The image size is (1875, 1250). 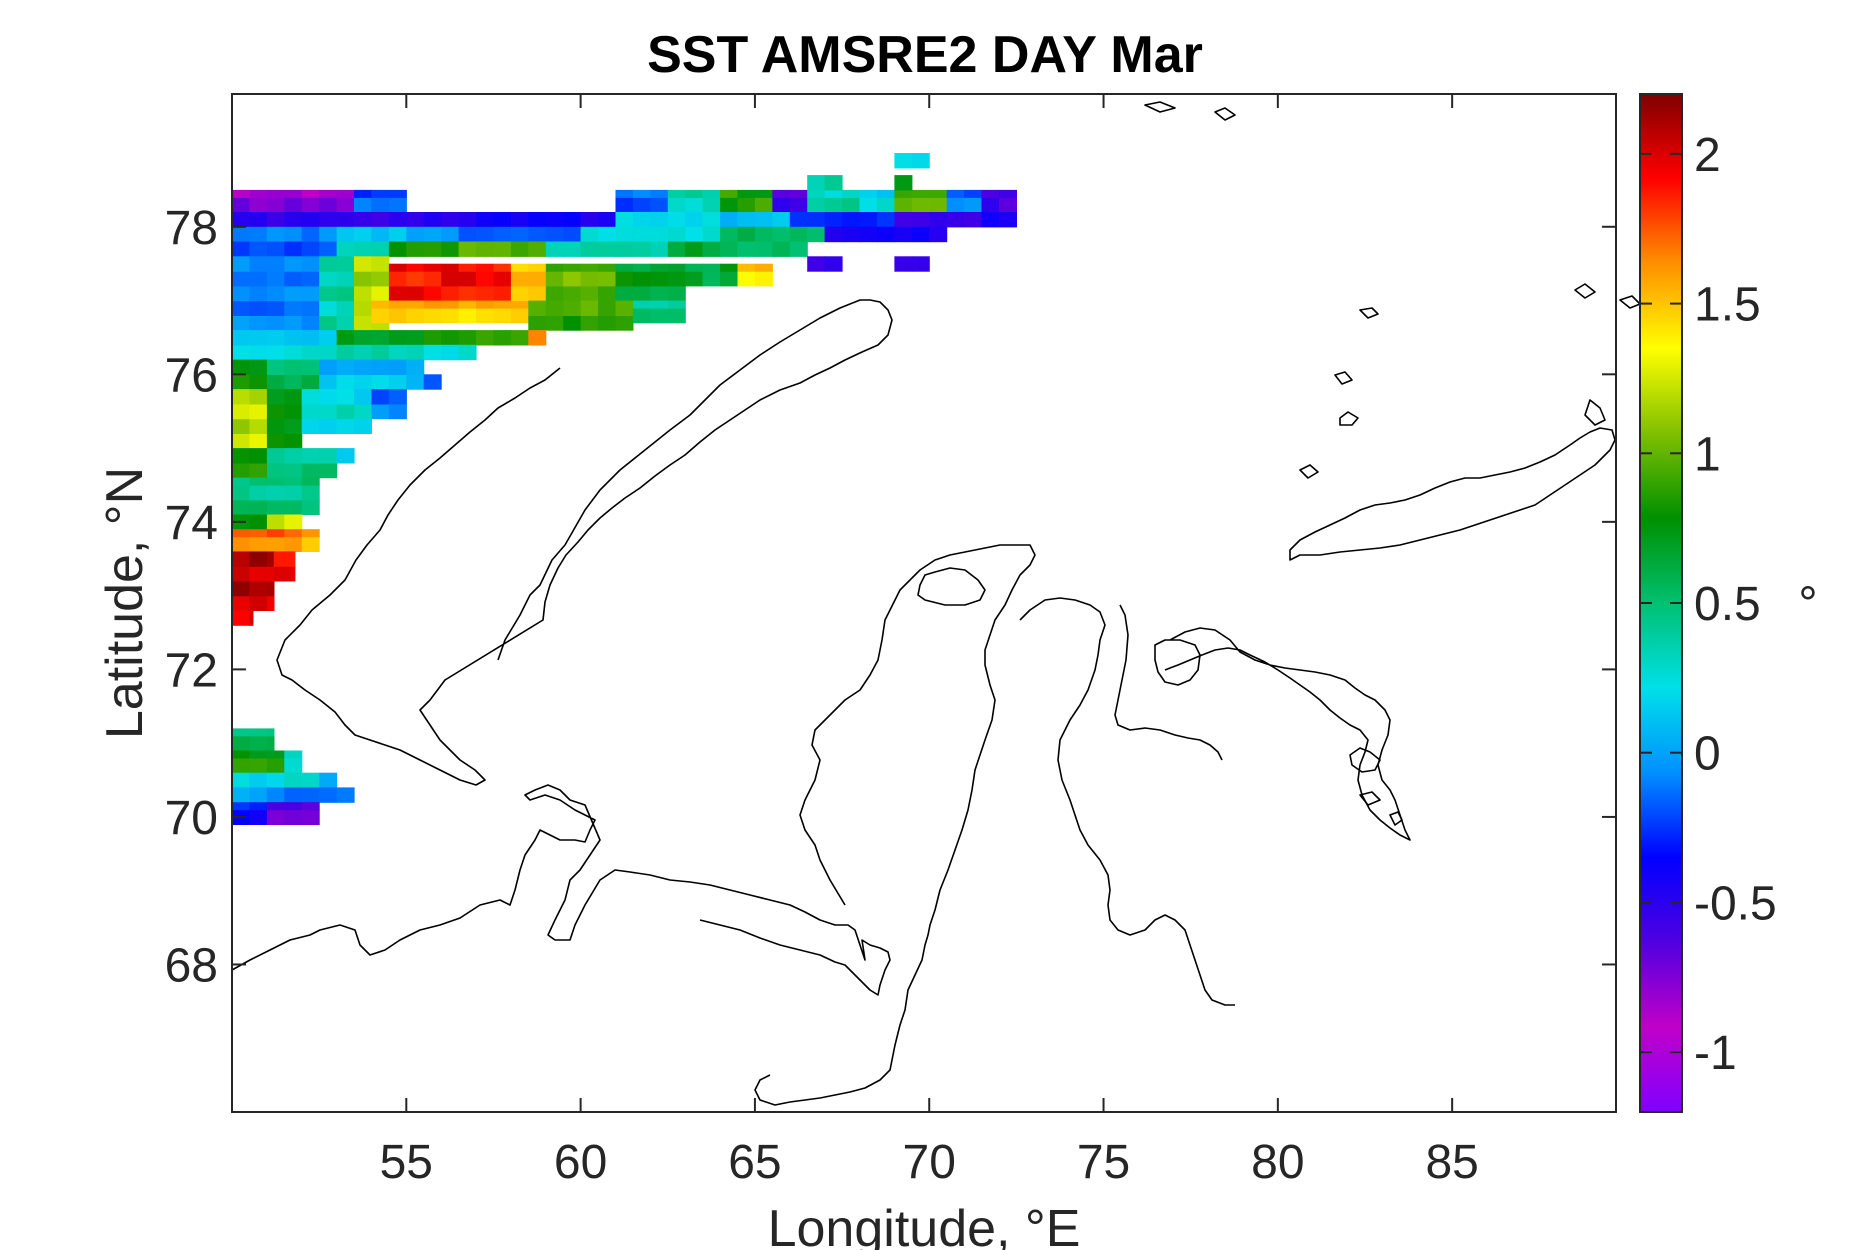 I want to click on colorbar: -1 -0.5 0 0.5 1 1.5 2 °, so click(x=1728, y=603).